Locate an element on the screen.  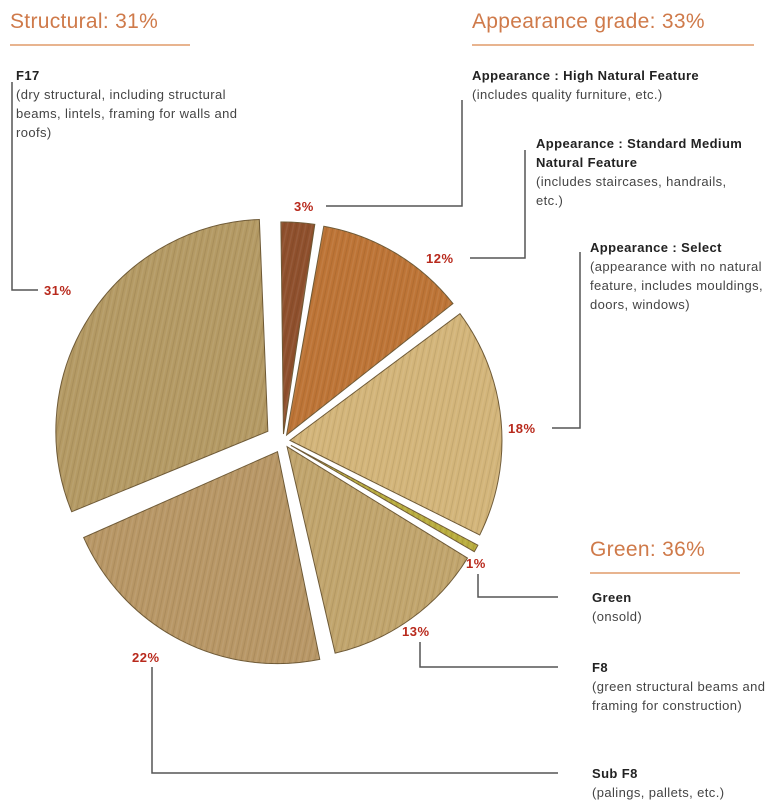
desc-green-detail: (onsold) is located at coordinates (617, 616).